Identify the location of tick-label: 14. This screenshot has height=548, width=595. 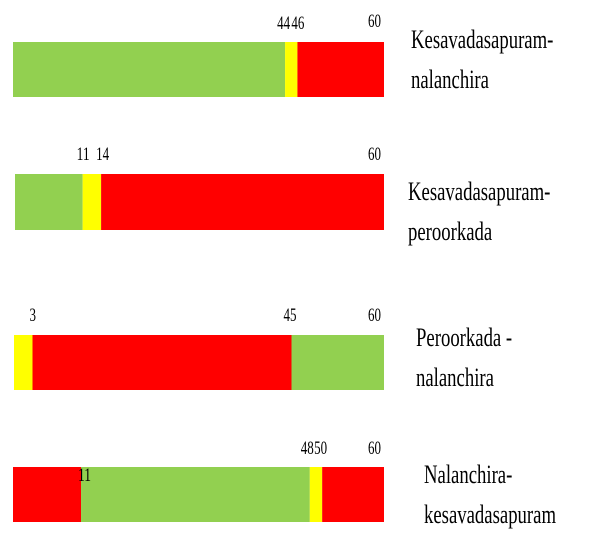
(102, 154).